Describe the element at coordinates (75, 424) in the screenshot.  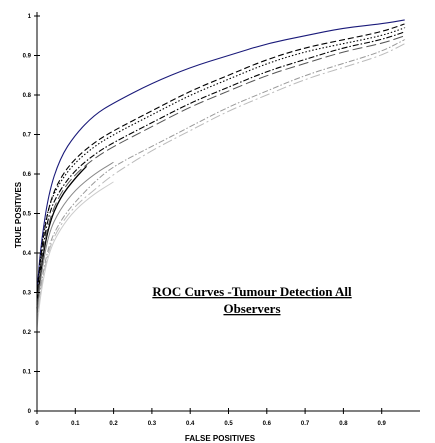
I see `x-tick-label: 0.1` at that location.